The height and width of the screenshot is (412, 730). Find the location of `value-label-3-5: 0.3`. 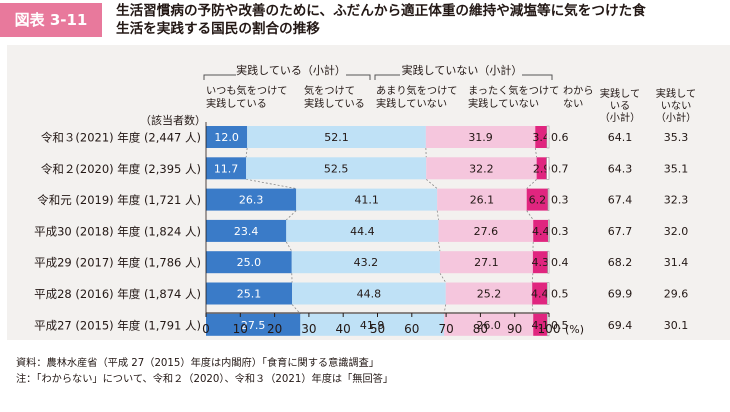

value-label-3-5: 0.3 is located at coordinates (560, 200).